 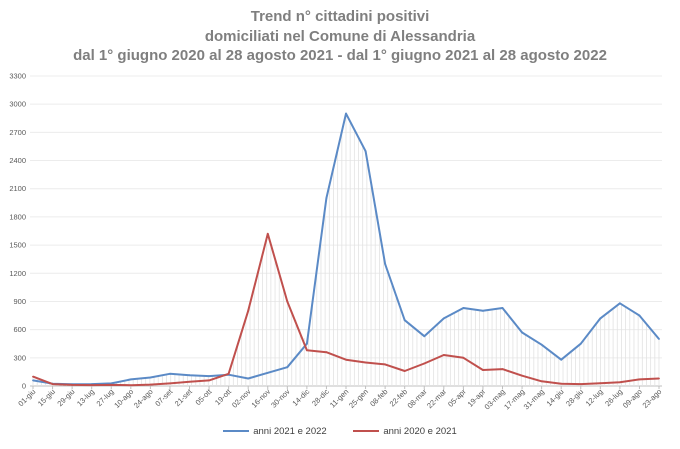 What do you see at coordinates (290, 431) in the screenshot?
I see `legend-label: anni 2021 e 2022` at bounding box center [290, 431].